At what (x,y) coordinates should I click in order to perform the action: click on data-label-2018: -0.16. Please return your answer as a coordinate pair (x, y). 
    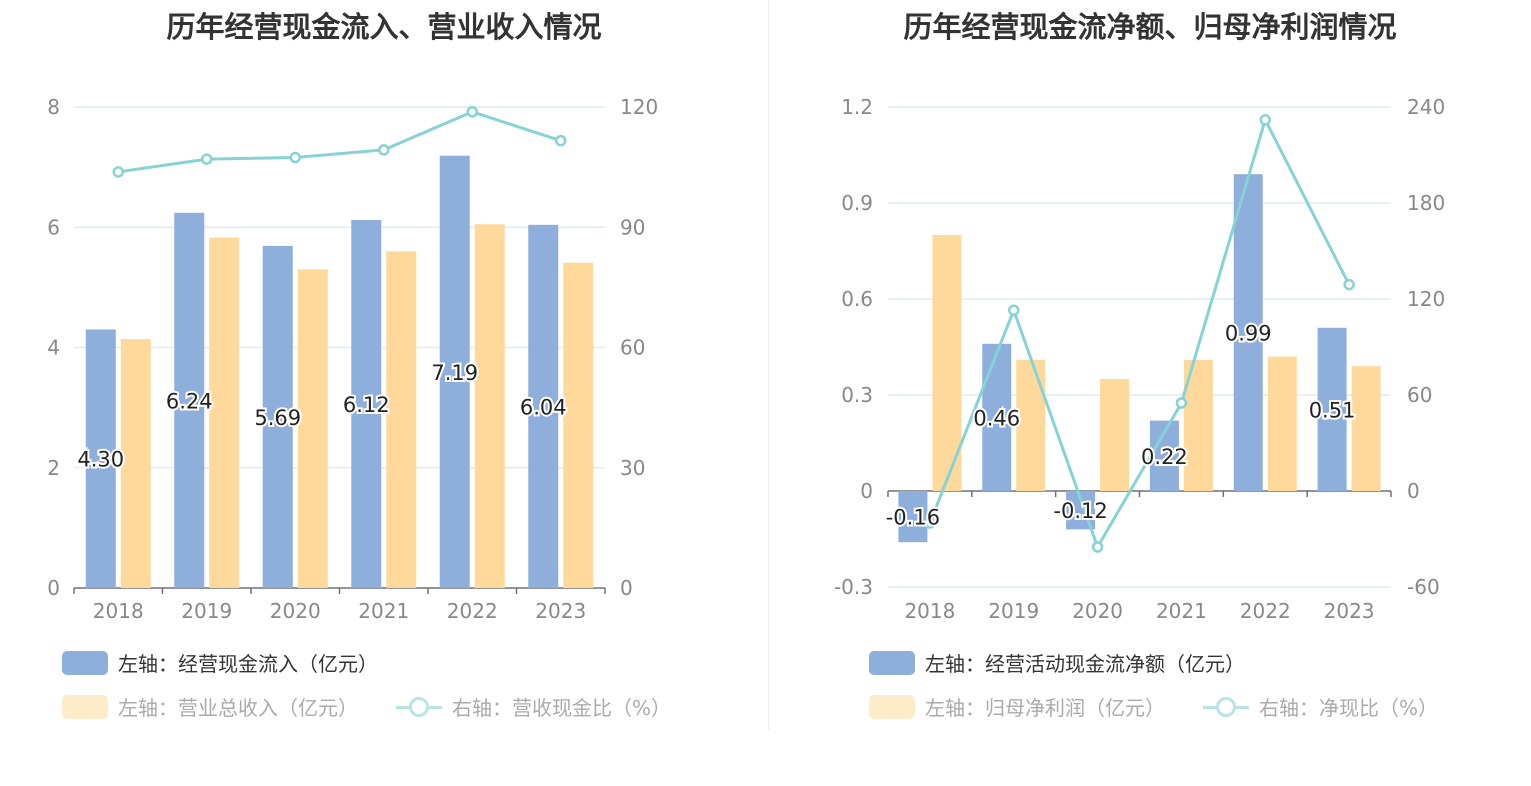
    Looking at the image, I should click on (913, 518).